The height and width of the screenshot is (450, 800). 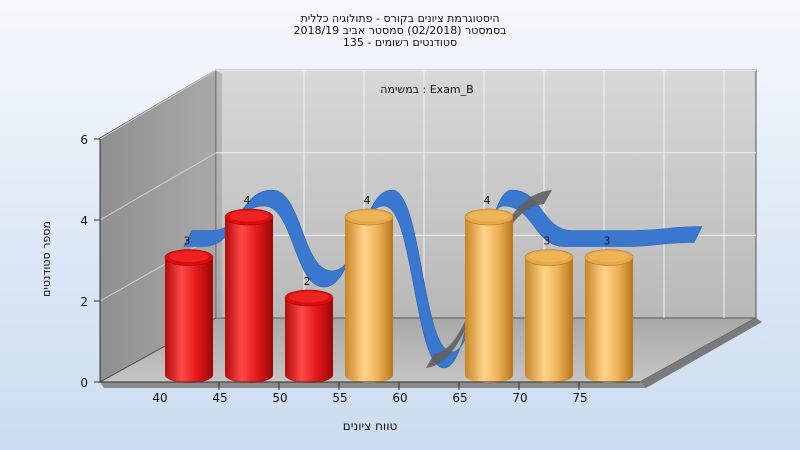 I want to click on y-axis-label: מספר סטודנטים, so click(x=46, y=259).